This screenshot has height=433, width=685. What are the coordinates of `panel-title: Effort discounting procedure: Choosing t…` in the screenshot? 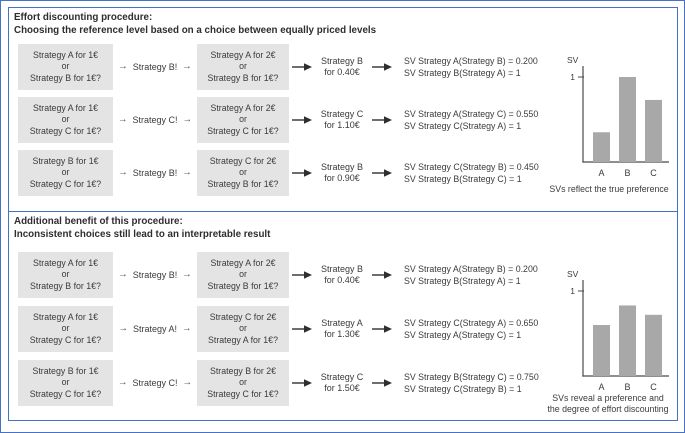 It's located at (195, 24).